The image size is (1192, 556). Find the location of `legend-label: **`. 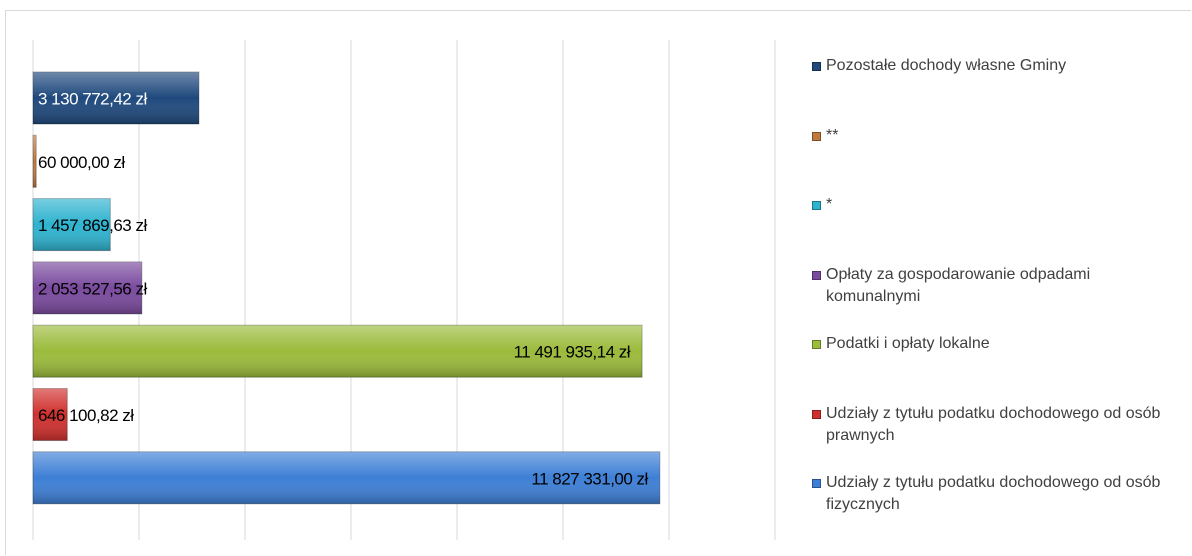

legend-label: ** is located at coordinates (832, 135).